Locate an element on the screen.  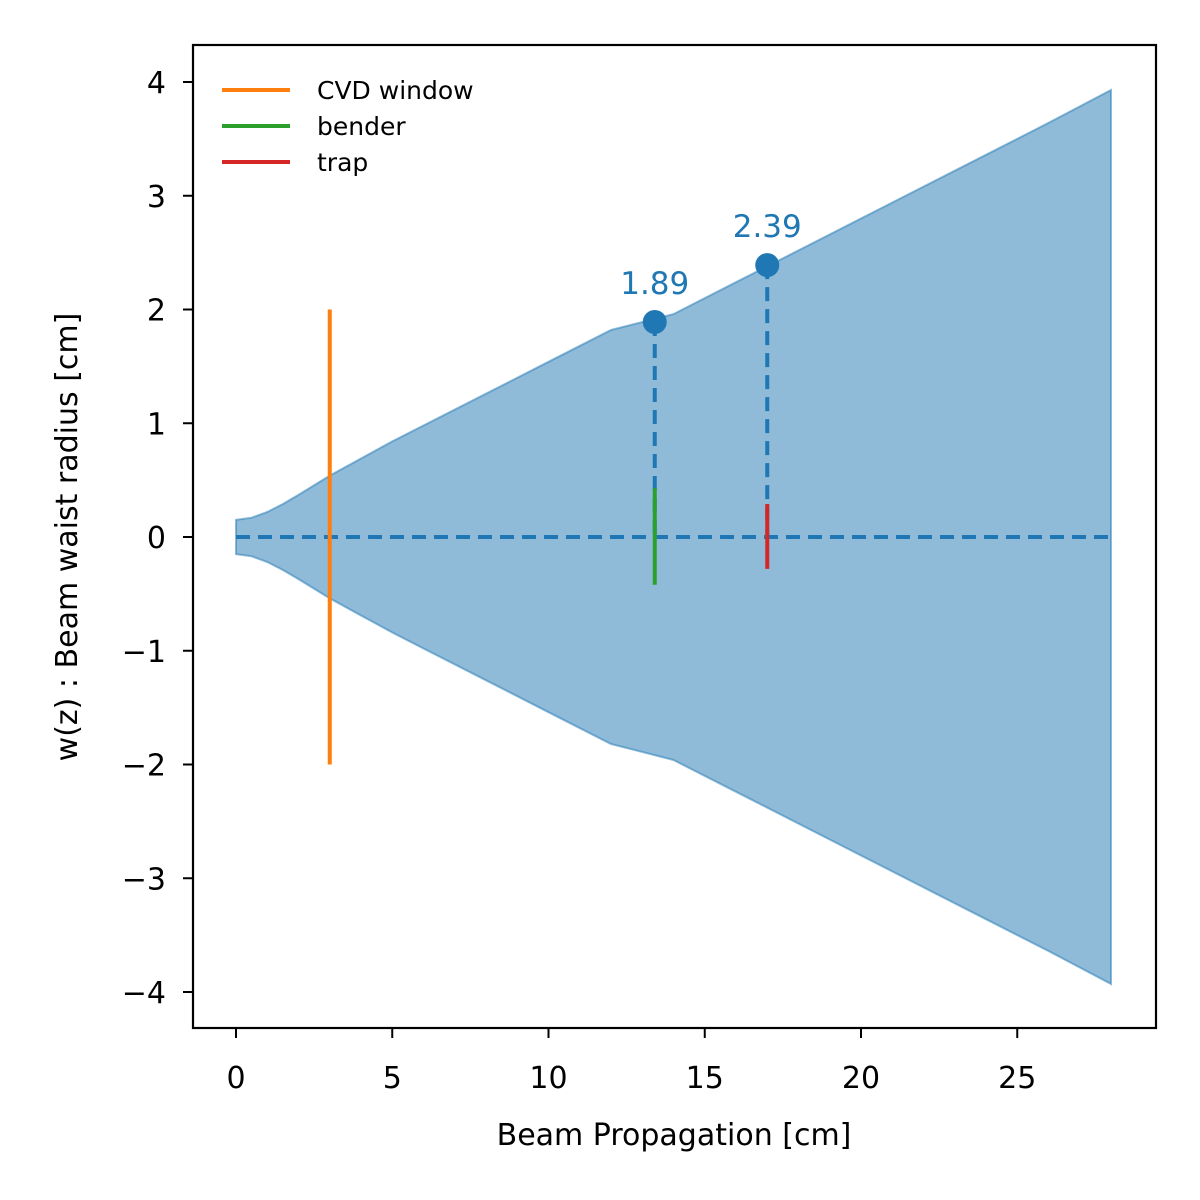
x-tick-label-25: 25 is located at coordinates (1017, 1078).